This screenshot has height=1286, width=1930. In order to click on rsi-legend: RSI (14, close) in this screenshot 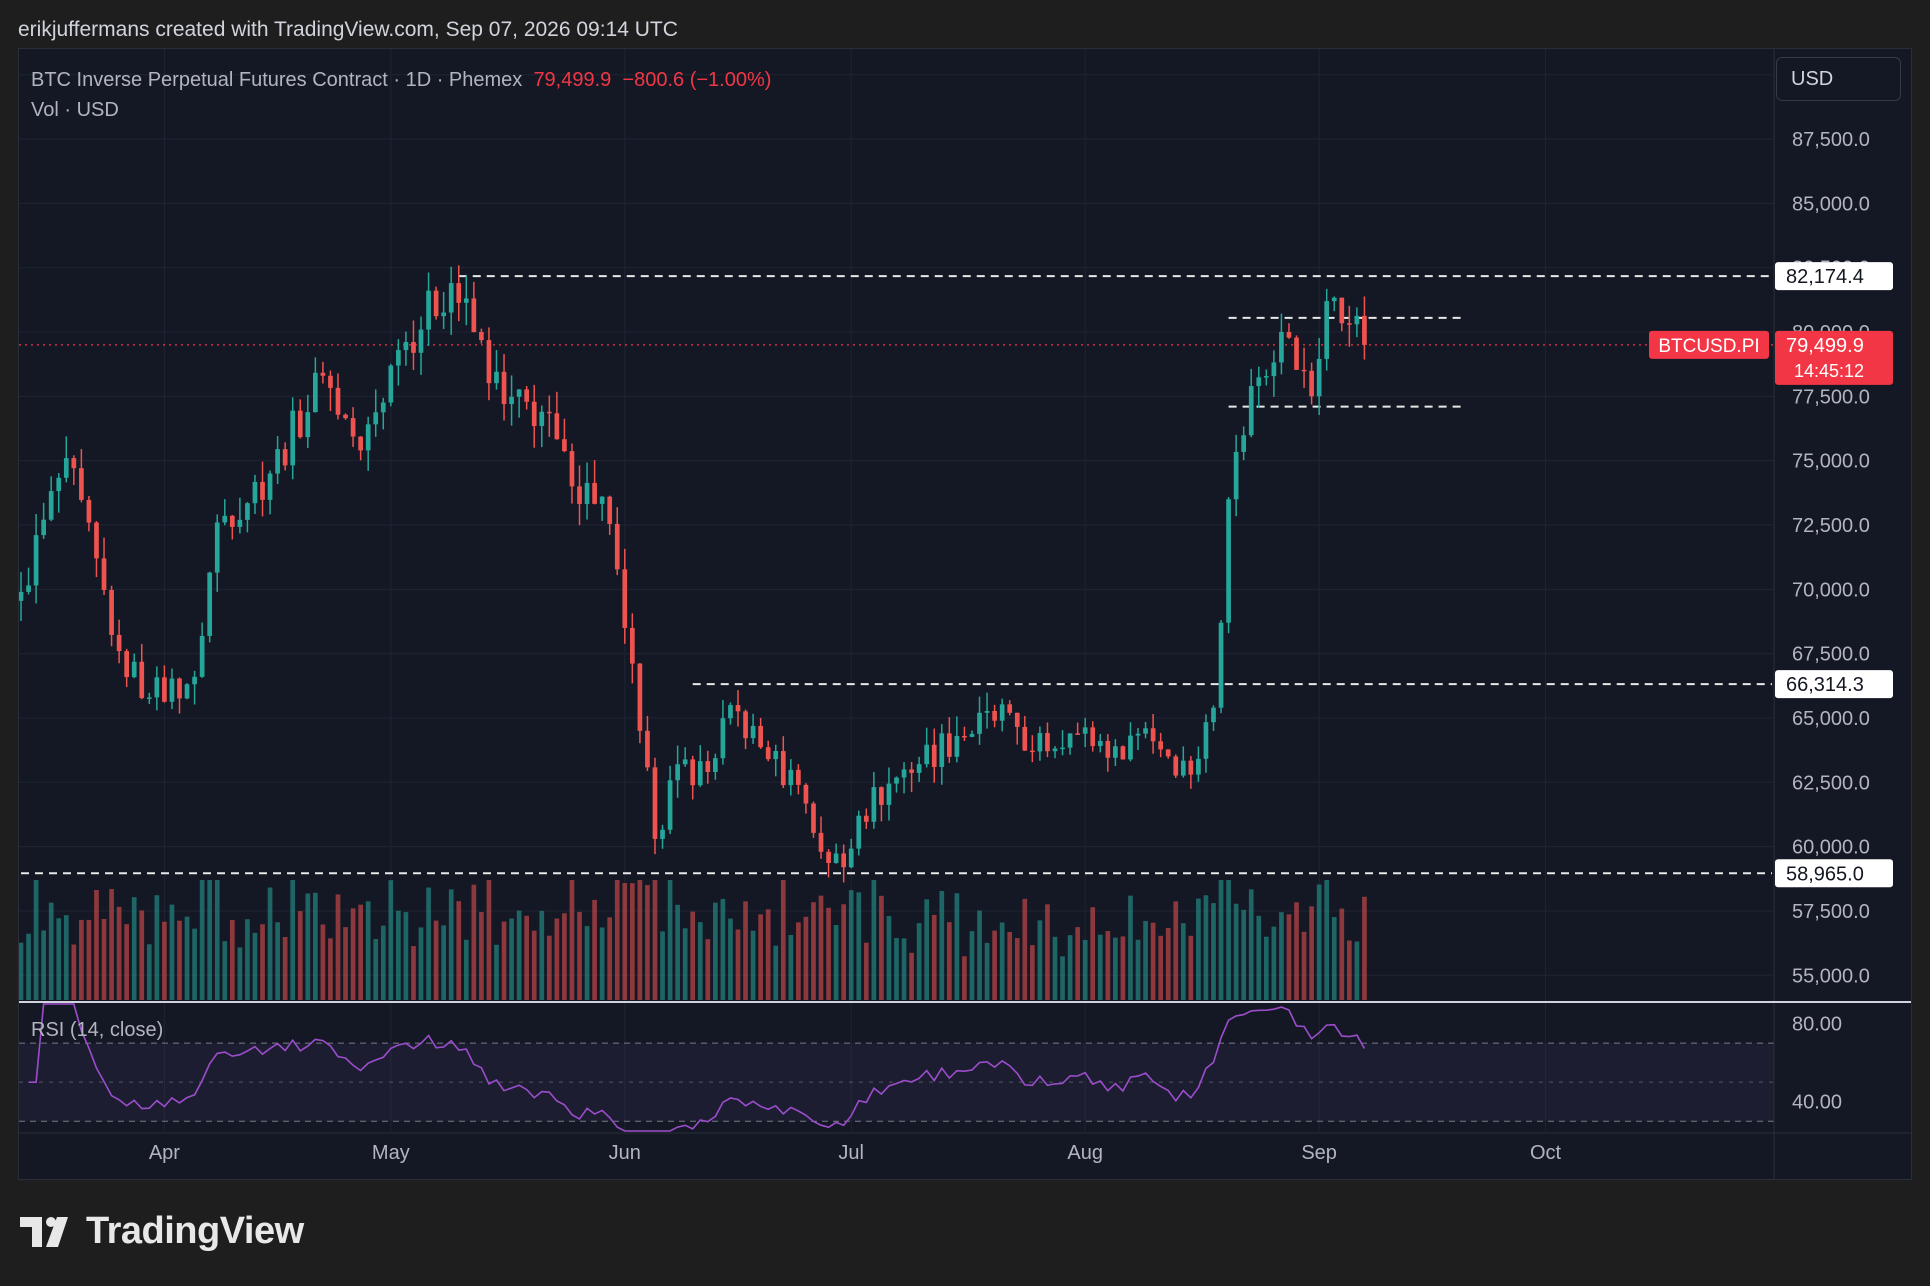, I will do `click(97, 1030)`.